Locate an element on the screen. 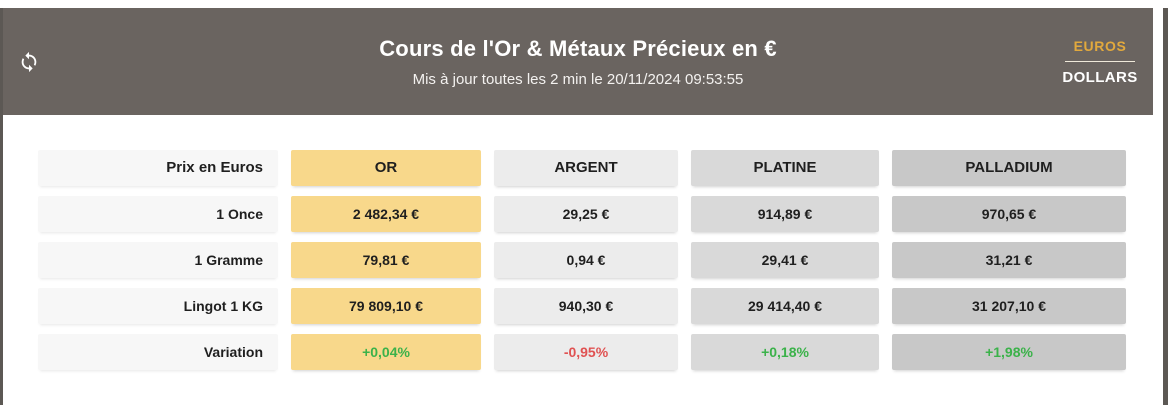 Image resolution: width=1168 pixels, height=405 pixels. table-row-gramme: 1 Gramme 79,81 € 0,94 € 29,41 € 31,21 € is located at coordinates (600, 260).